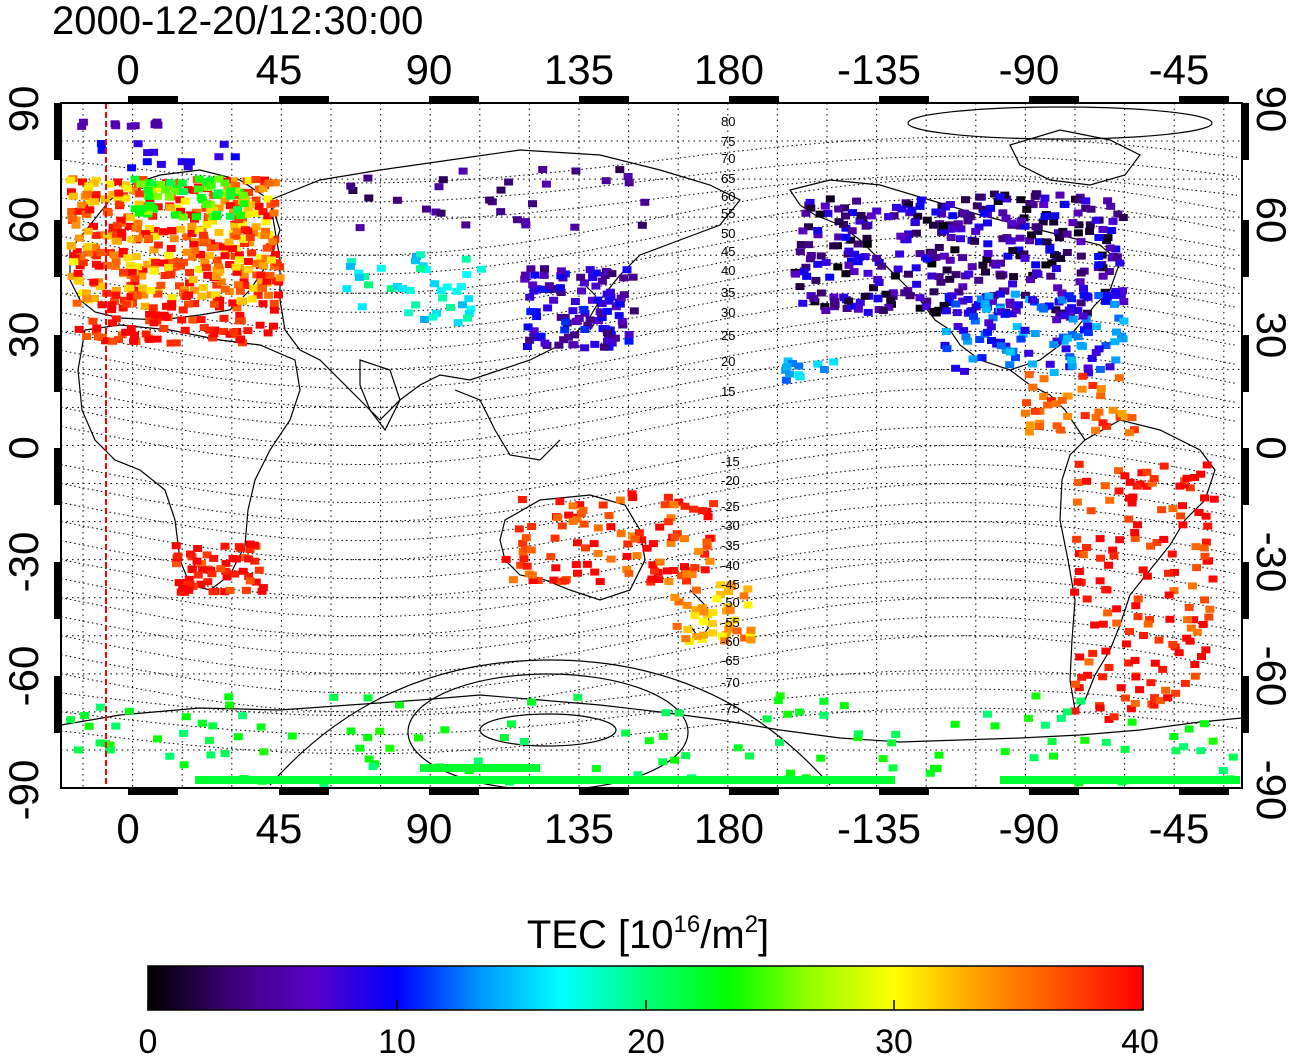 This screenshot has width=1292, height=1057. What do you see at coordinates (730, 480) in the screenshot?
I see `contour-label: -20` at bounding box center [730, 480].